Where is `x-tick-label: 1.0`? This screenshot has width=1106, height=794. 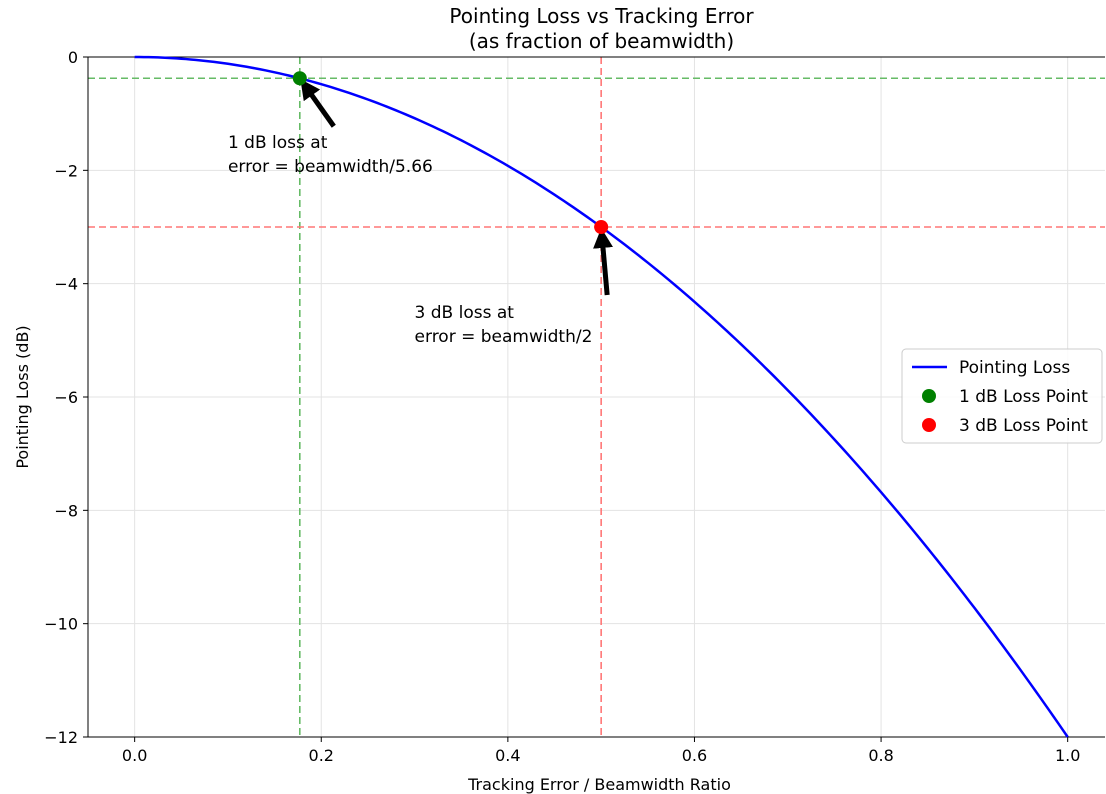 x-tick-label: 1.0 is located at coordinates (1067, 755).